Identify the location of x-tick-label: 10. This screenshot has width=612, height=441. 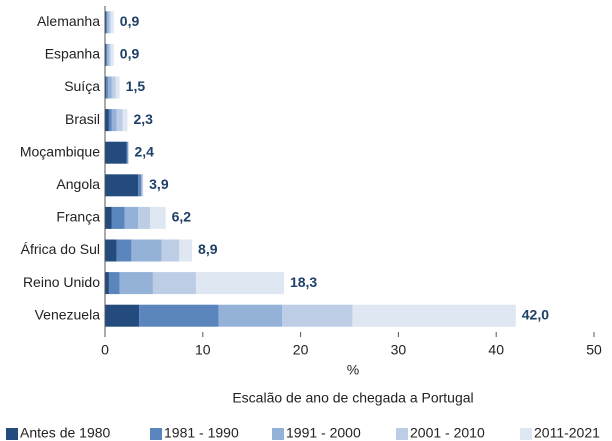
(203, 350).